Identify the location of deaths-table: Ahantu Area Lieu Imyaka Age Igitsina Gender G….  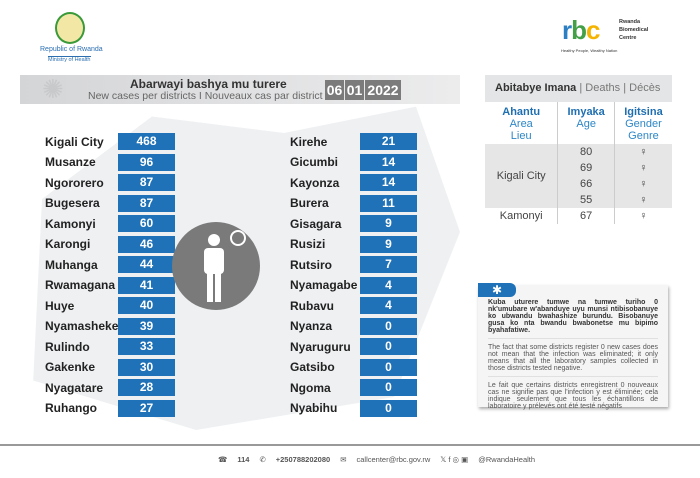
(578, 163).